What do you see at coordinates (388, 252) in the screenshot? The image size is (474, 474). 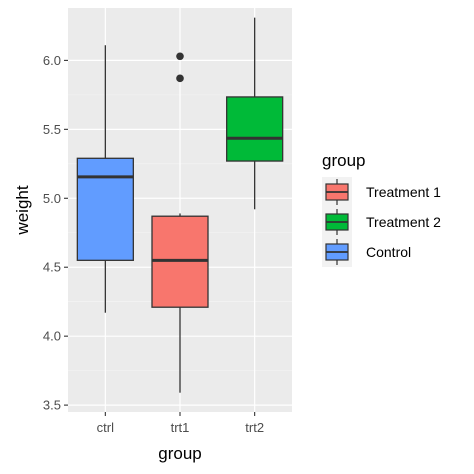 I see `legend-label: Control` at bounding box center [388, 252].